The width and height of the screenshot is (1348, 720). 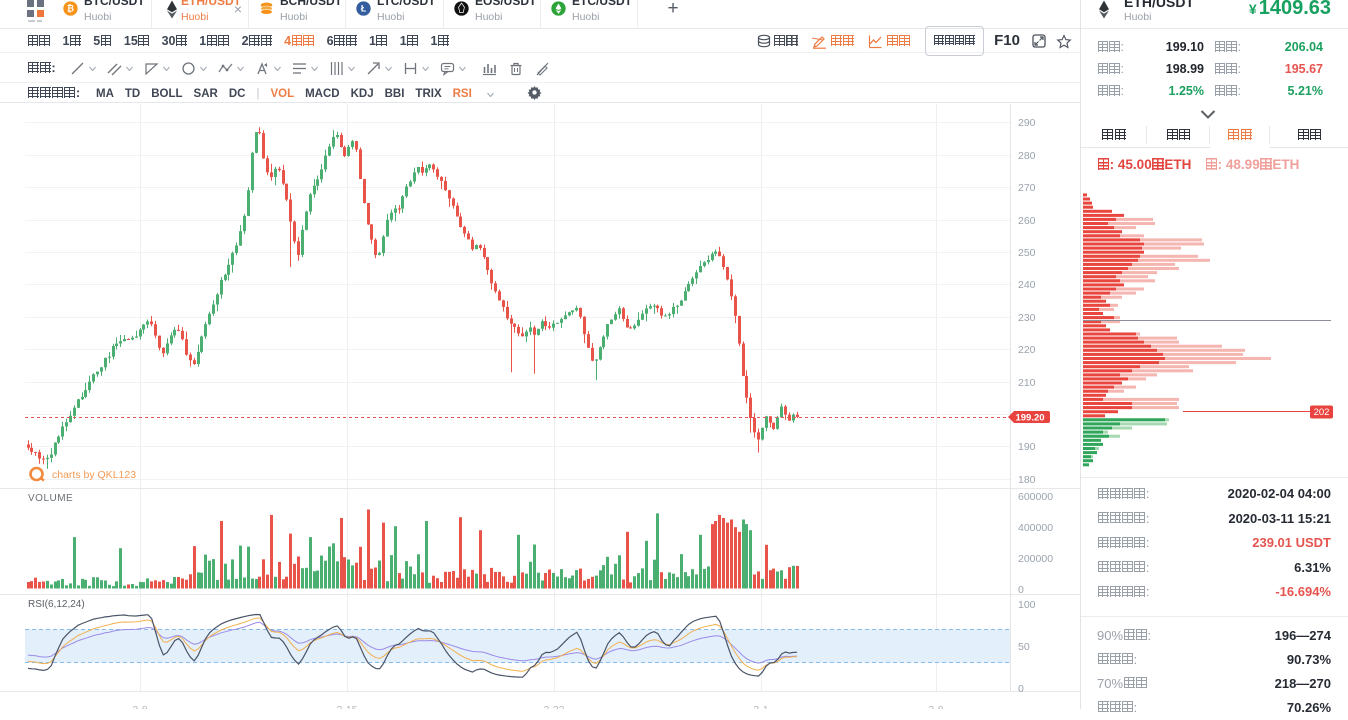 What do you see at coordinates (346, 706) in the screenshot?
I see `svg-text: 2-15` at bounding box center [346, 706].